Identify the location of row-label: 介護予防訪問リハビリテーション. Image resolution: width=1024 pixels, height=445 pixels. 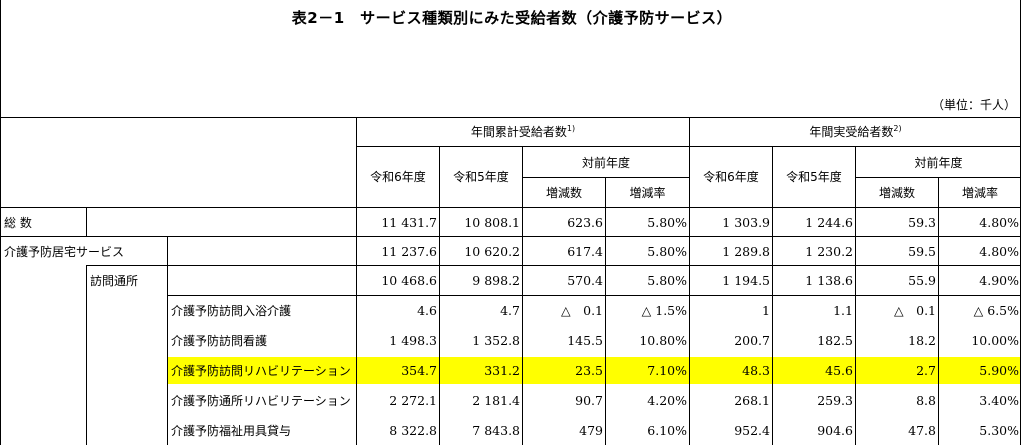
(261, 371).